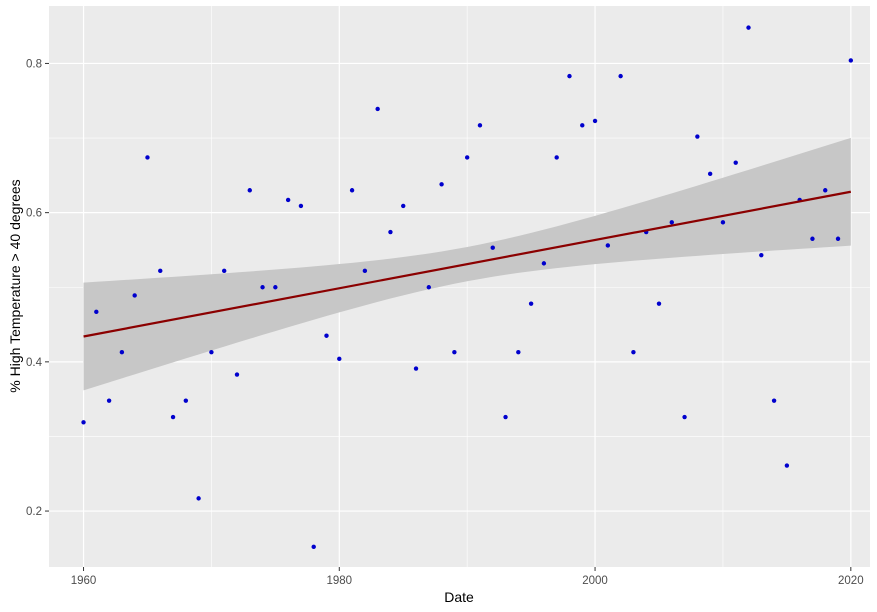  I want to click on y-tick-label: 0.2, so click(34, 512).